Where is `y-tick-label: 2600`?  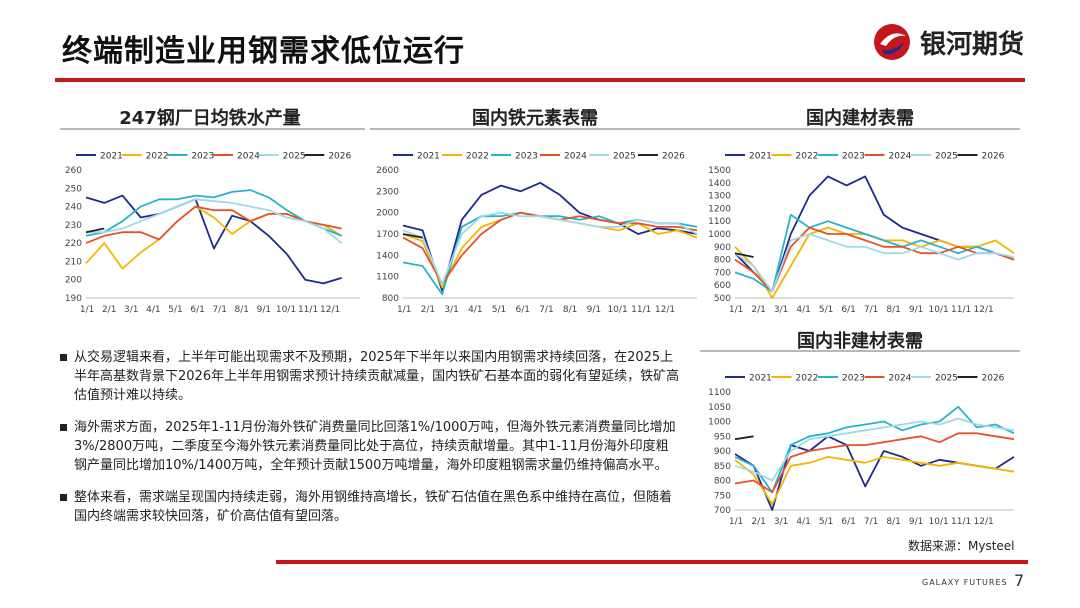 y-tick-label: 2600 is located at coordinates (387, 171).